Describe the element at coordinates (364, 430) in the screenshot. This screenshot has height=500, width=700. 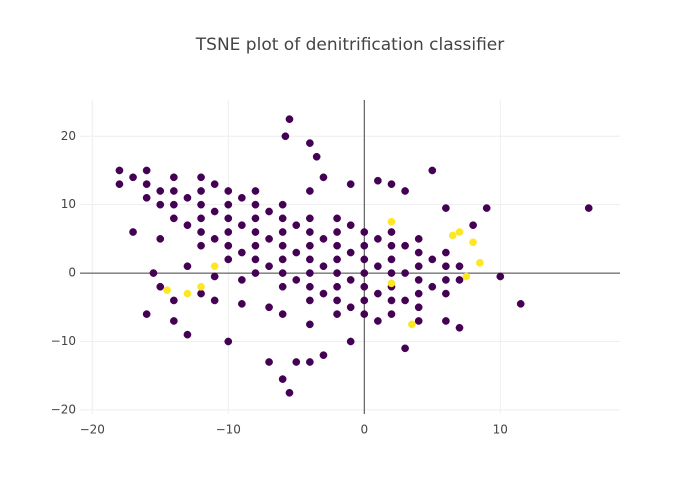
I see `x-tick-label: 0` at that location.